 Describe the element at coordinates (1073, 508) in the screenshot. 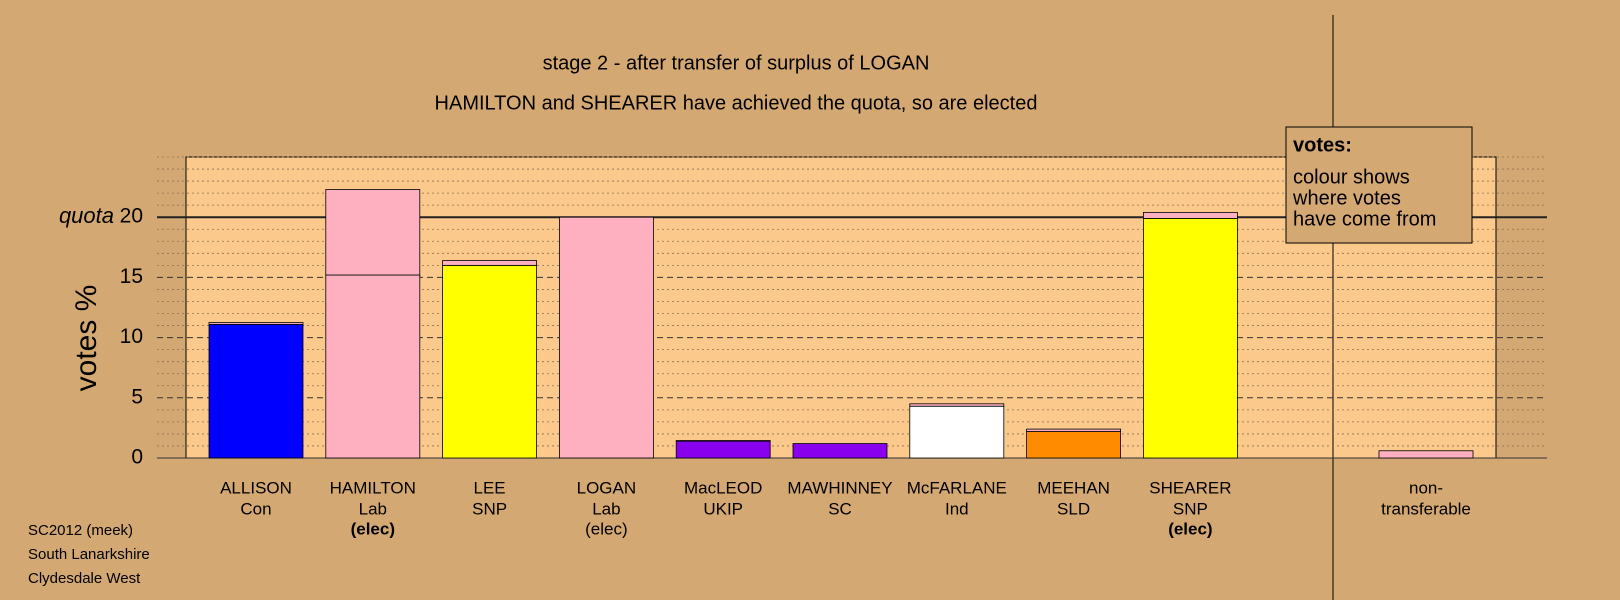

I see `x-tick-sublabel: SLD` at that location.